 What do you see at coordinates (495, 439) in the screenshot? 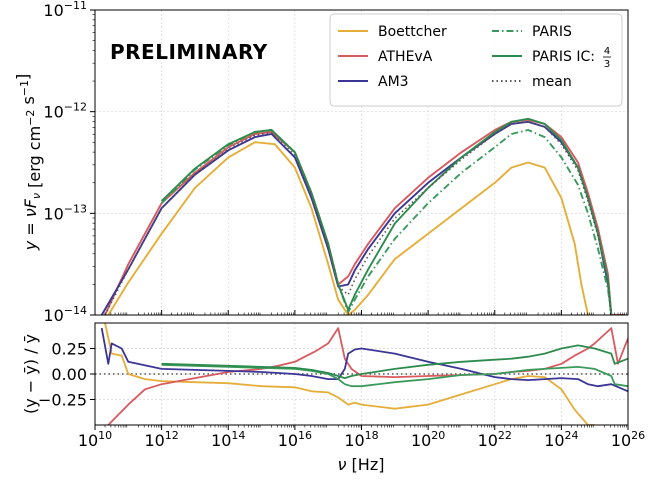
I see `x-tick-label: 1022` at bounding box center [495, 439].